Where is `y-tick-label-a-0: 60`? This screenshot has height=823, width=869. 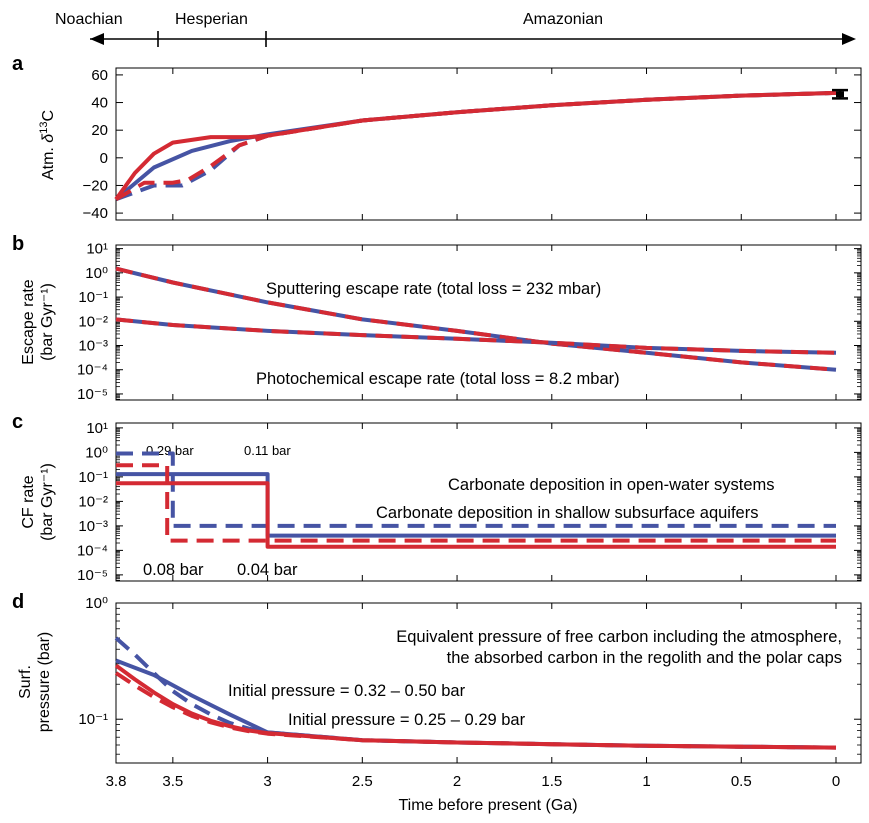
y-tick-label-a-0: 60 is located at coordinates (99, 75).